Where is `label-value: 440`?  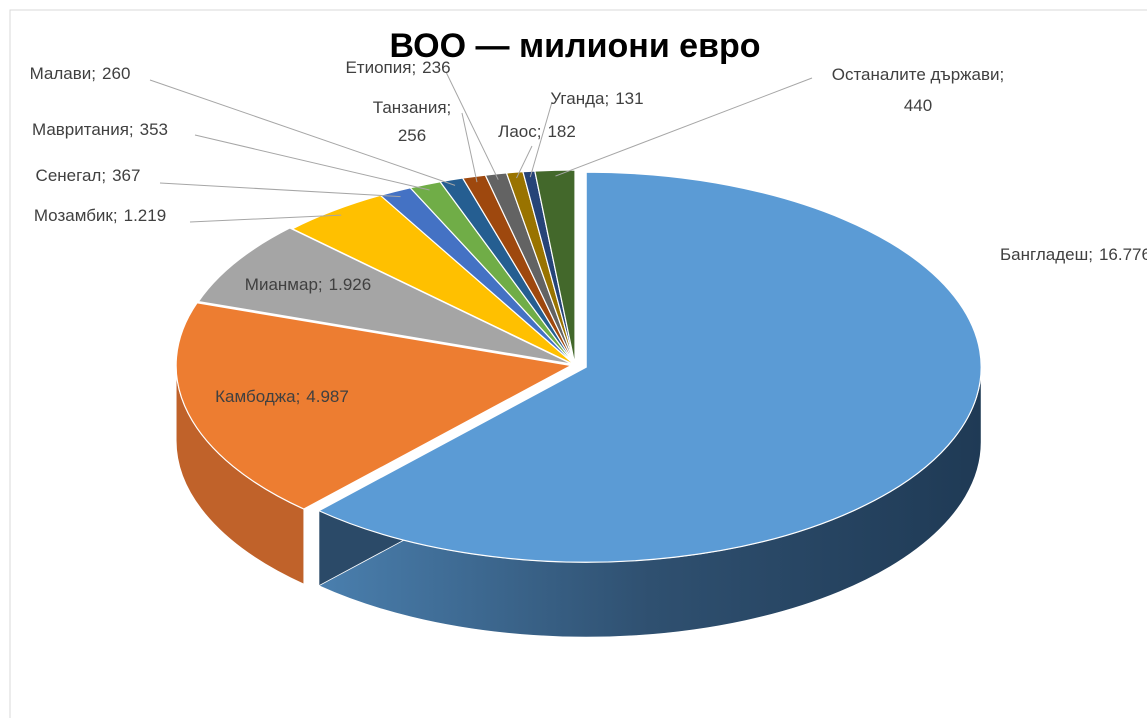
label-value: 440 is located at coordinates (918, 105).